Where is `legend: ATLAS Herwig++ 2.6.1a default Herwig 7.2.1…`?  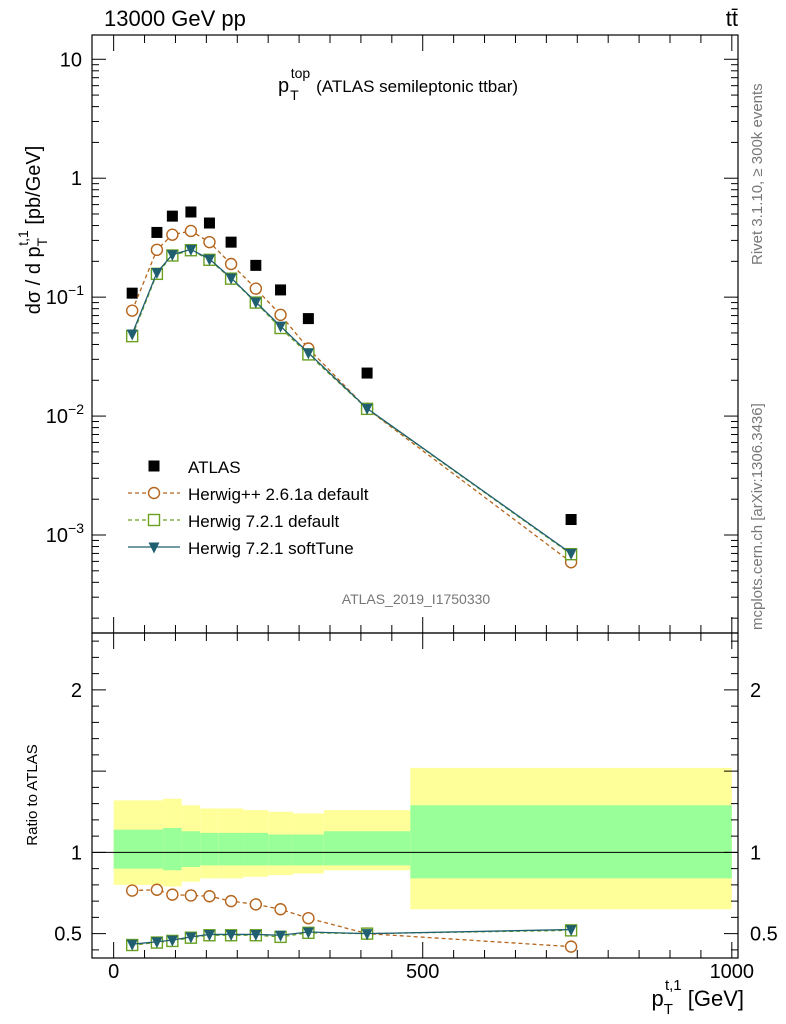 legend: ATLAS Herwig++ 2.6.1a default Herwig 7.2.1… is located at coordinates (248, 508).